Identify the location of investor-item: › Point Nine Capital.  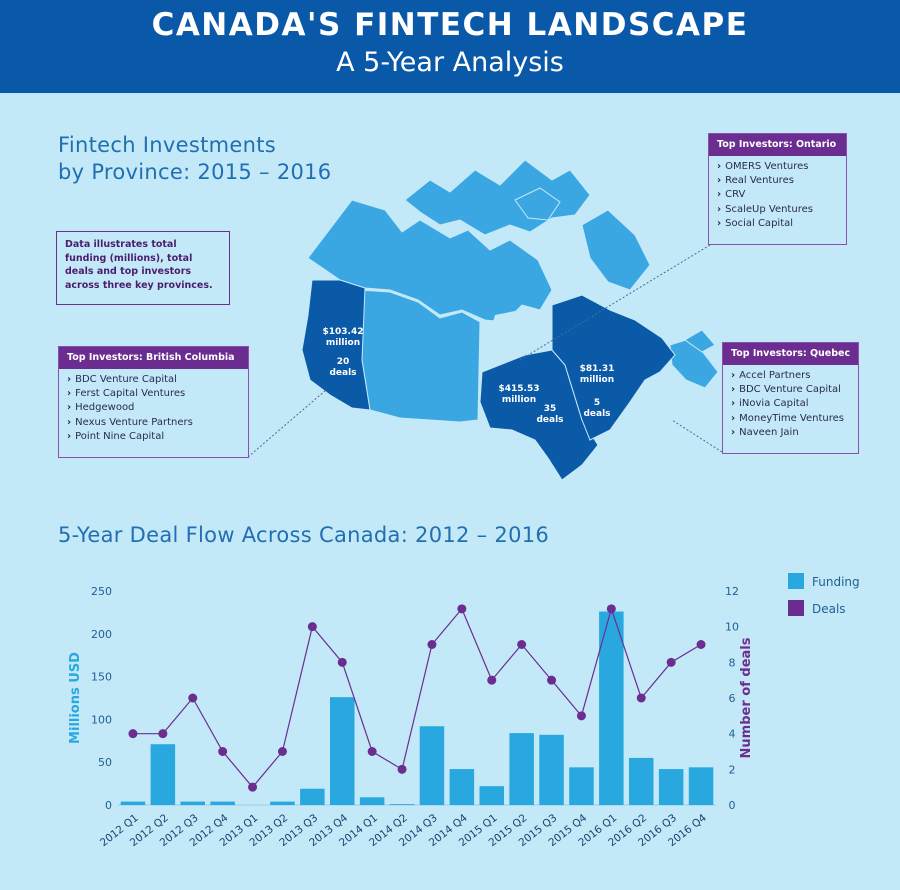
(153, 437).